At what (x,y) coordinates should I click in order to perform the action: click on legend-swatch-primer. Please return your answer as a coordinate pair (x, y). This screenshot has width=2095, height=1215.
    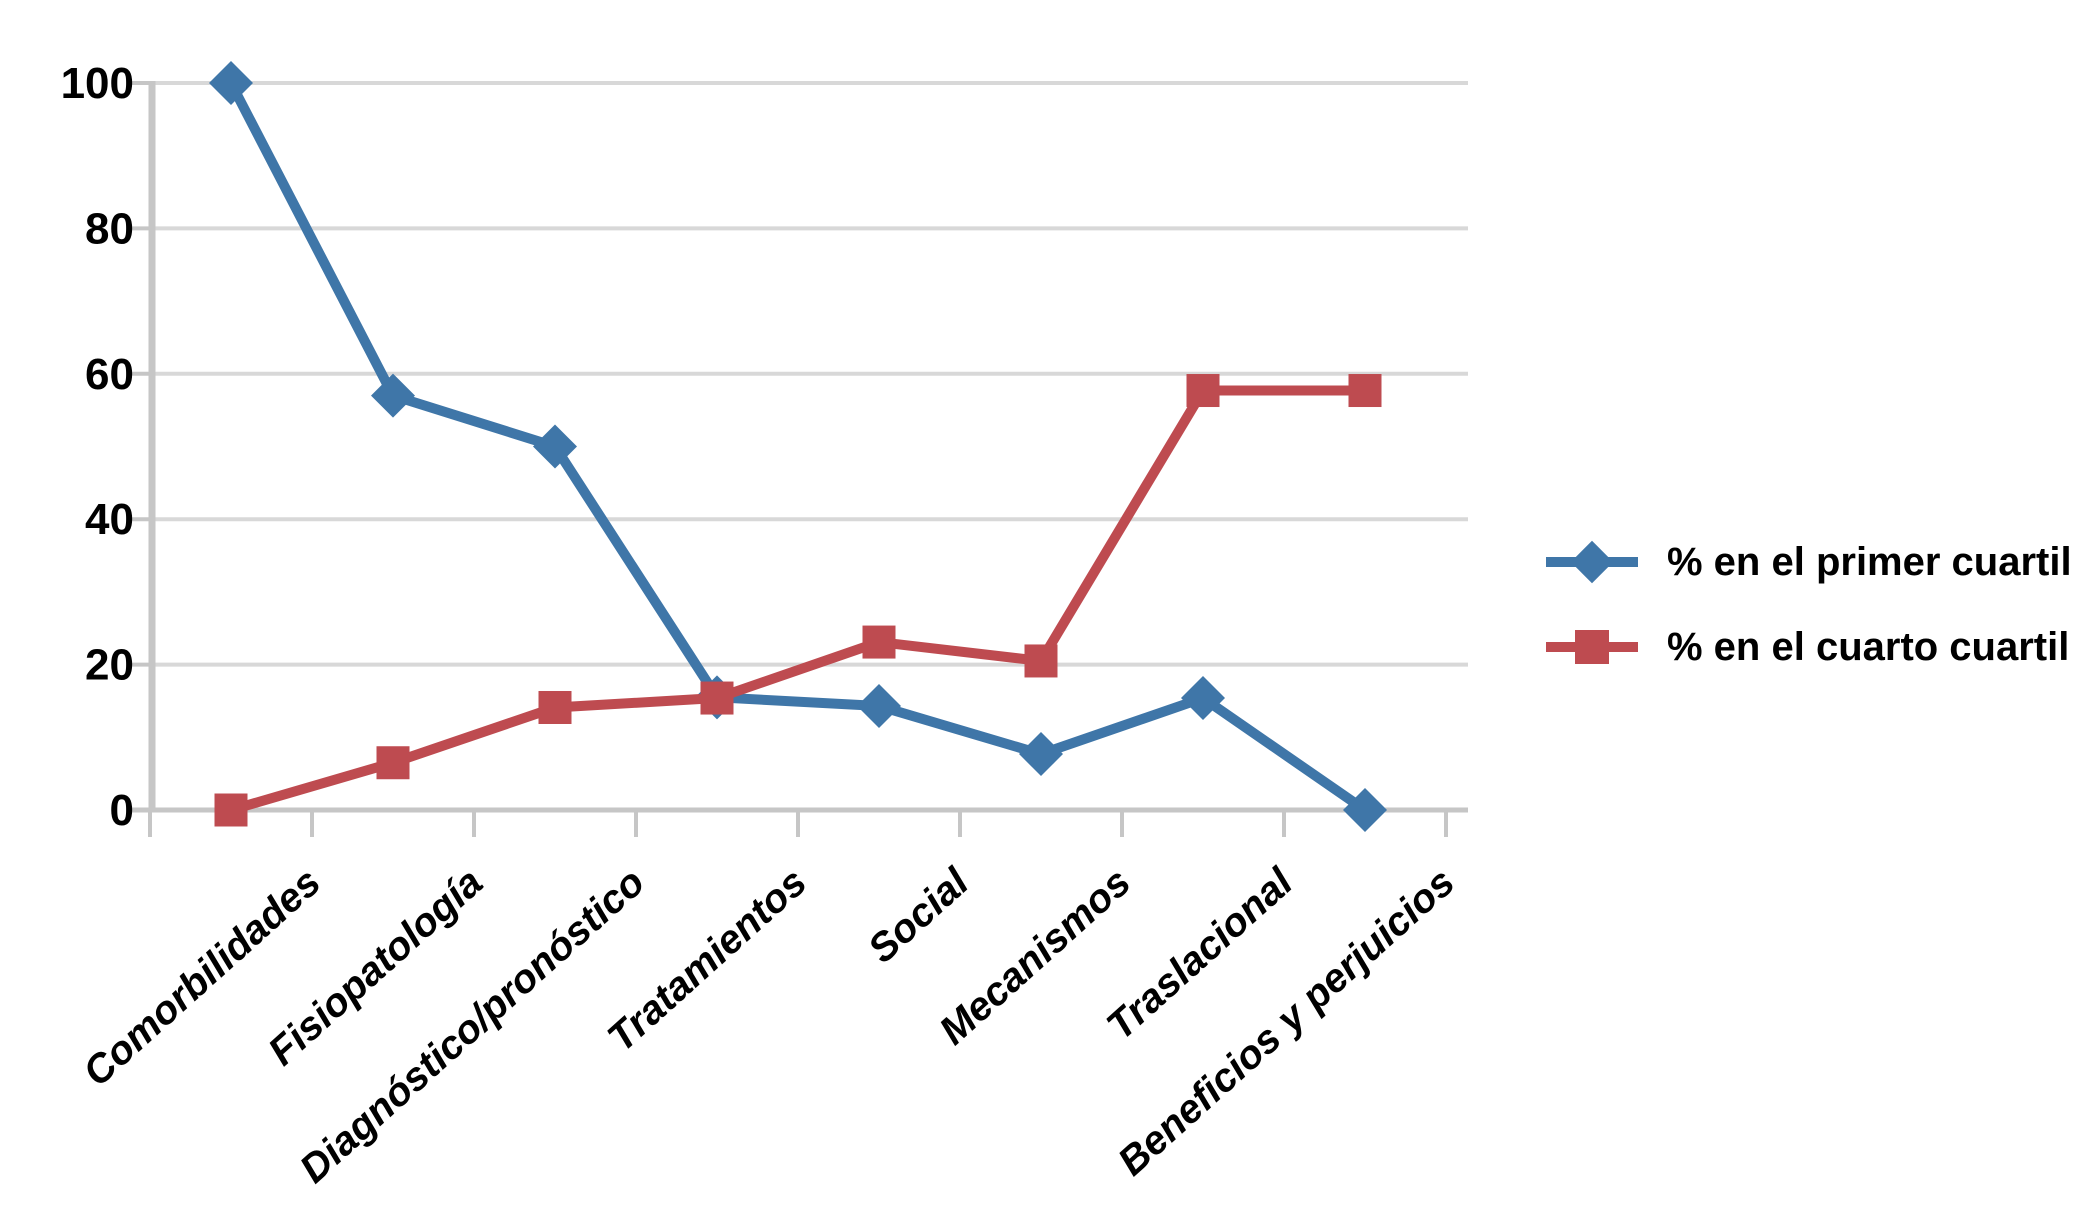
    Looking at the image, I should click on (1592, 562).